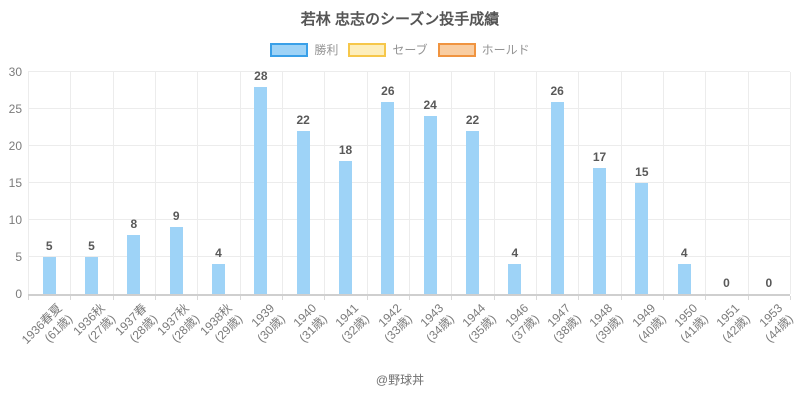 This screenshot has width=800, height=400. What do you see at coordinates (15, 109) in the screenshot?
I see `y-axis-tick-label: 25` at bounding box center [15, 109].